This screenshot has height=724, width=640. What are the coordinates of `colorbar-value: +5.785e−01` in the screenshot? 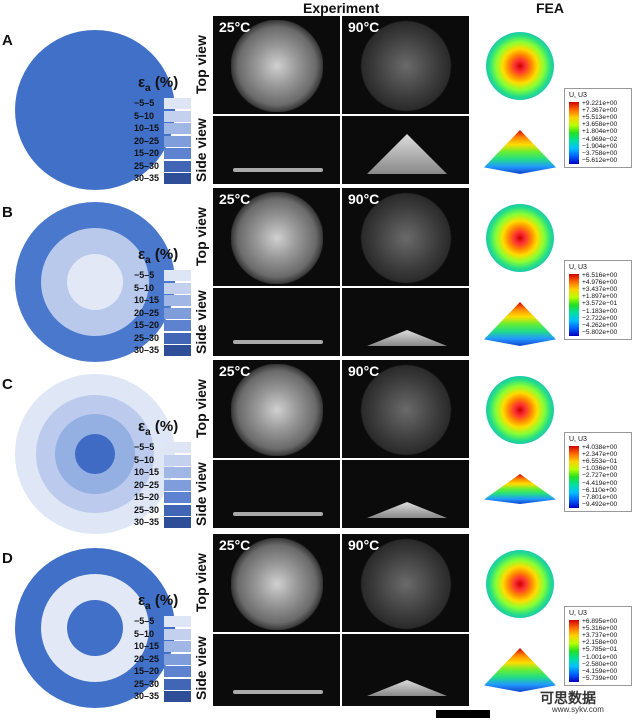 It's located at (600, 650).